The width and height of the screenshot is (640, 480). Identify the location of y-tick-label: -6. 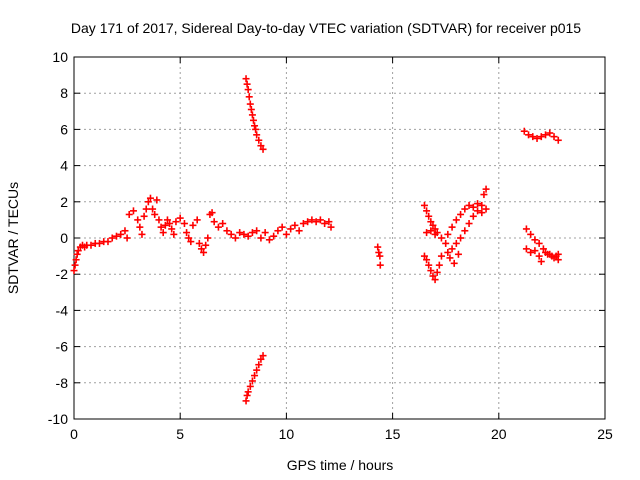
(62, 347).